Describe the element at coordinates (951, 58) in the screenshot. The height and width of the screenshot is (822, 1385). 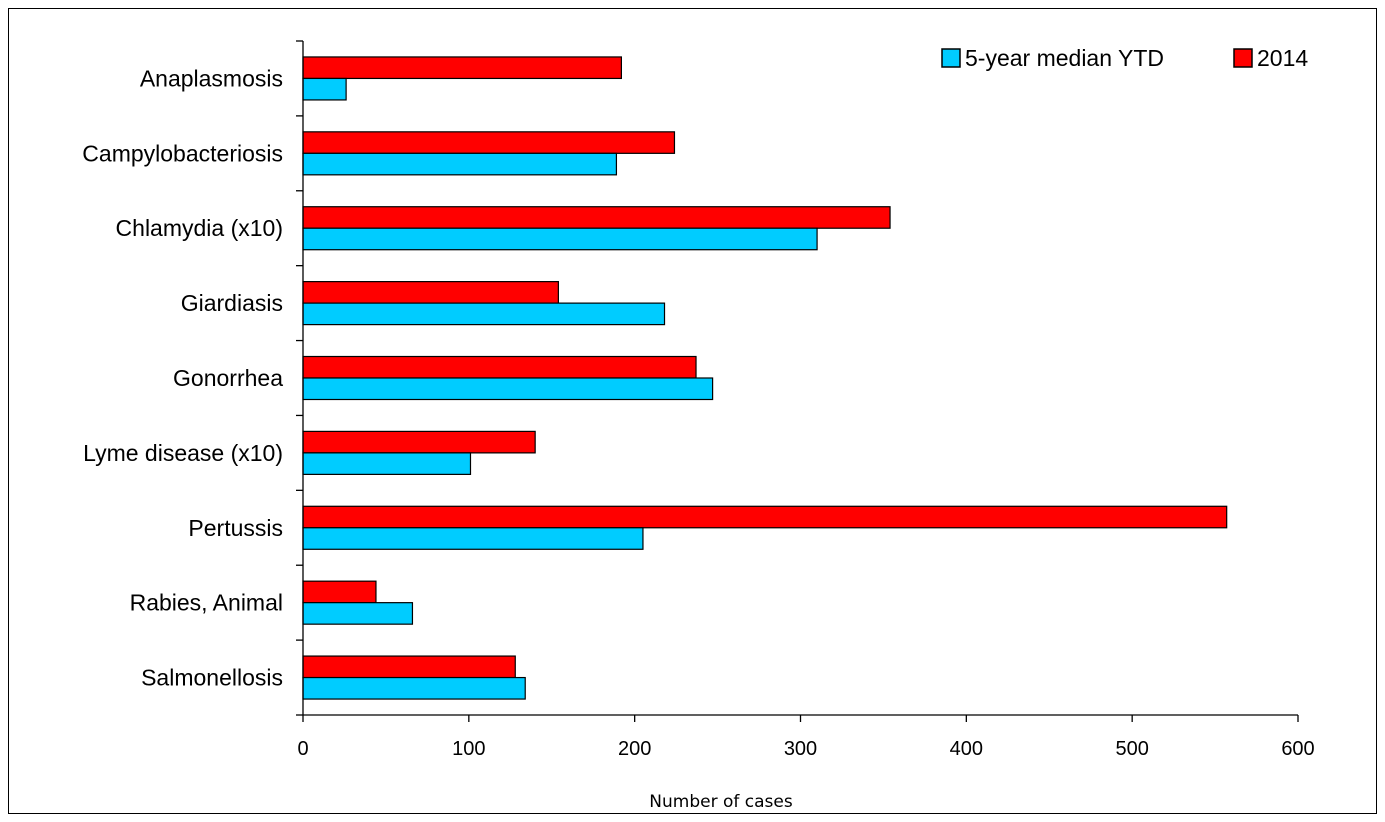
I see `legend-swatch-median` at that location.